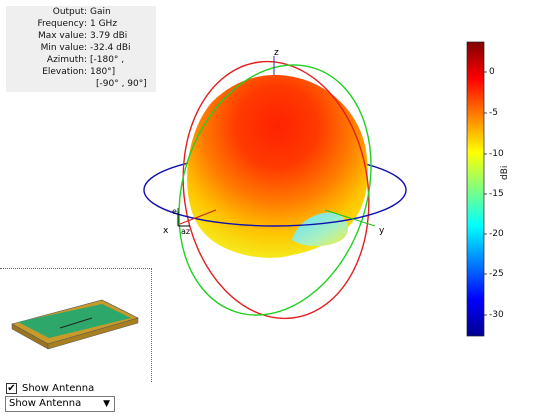 Image resolution: width=560 pixels, height=420 pixels. I want to click on info-elevation-range: [-90° , 90°], so click(121, 84).